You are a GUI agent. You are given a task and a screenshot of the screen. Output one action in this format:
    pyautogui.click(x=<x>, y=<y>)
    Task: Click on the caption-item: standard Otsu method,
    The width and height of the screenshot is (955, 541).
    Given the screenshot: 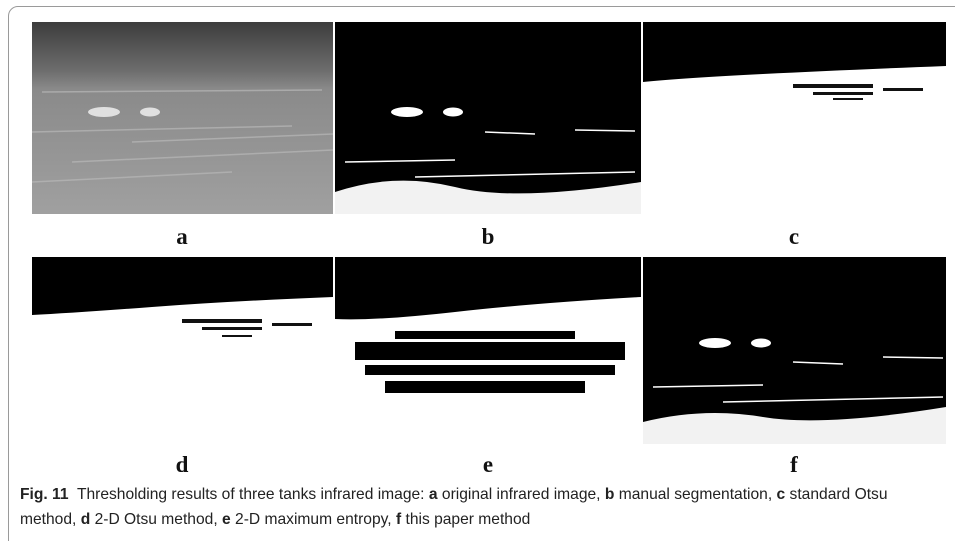 What is the action you would take?
    pyautogui.click(x=454, y=507)
    